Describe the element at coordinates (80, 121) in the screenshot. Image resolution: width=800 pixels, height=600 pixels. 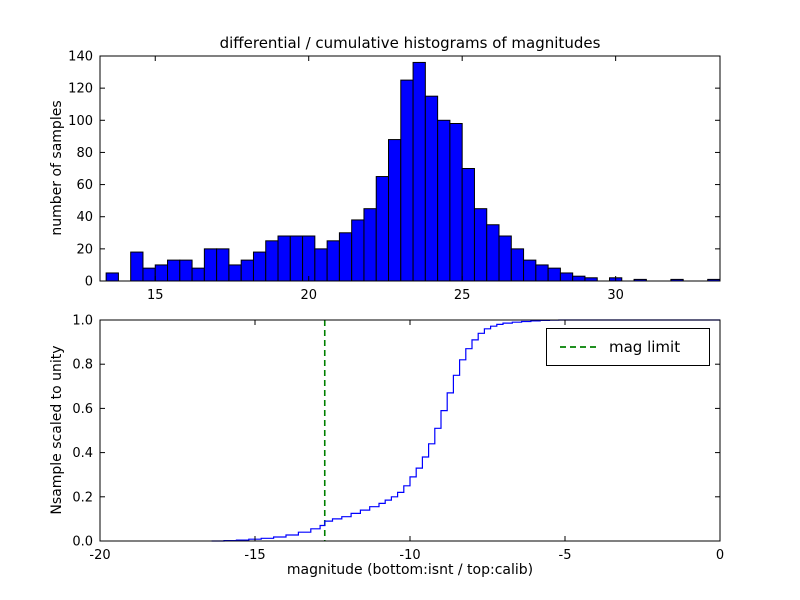
I see `y-tick-label: 100` at that location.